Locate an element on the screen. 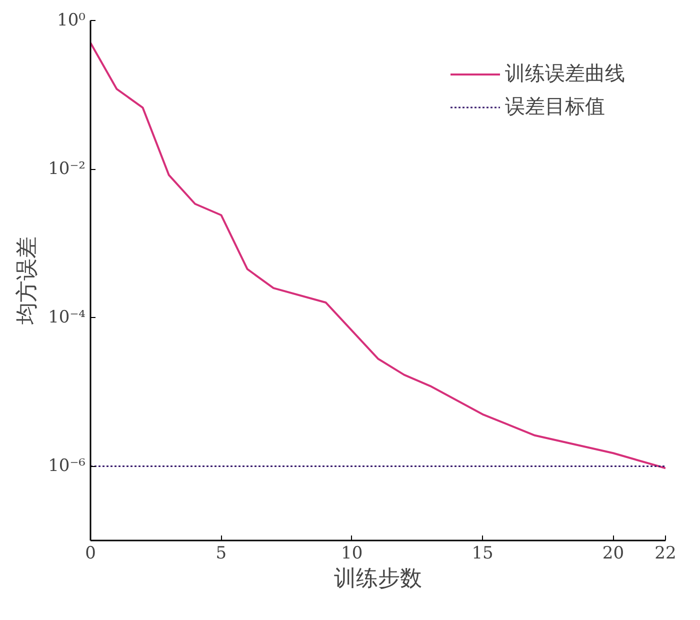 The width and height of the screenshot is (700, 620). x-tick-label: 20 is located at coordinates (613, 554).